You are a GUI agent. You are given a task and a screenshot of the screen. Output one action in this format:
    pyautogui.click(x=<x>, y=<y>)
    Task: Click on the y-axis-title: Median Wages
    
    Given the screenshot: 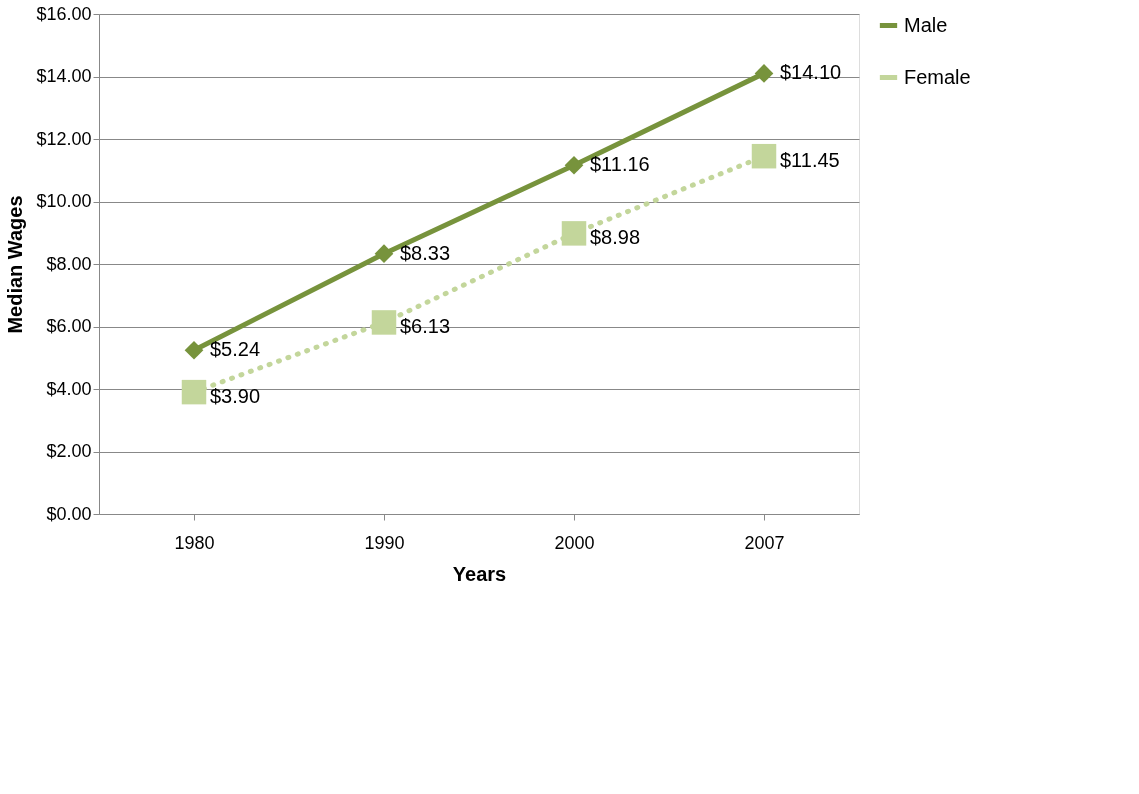 What is the action you would take?
    pyautogui.click(x=15, y=264)
    